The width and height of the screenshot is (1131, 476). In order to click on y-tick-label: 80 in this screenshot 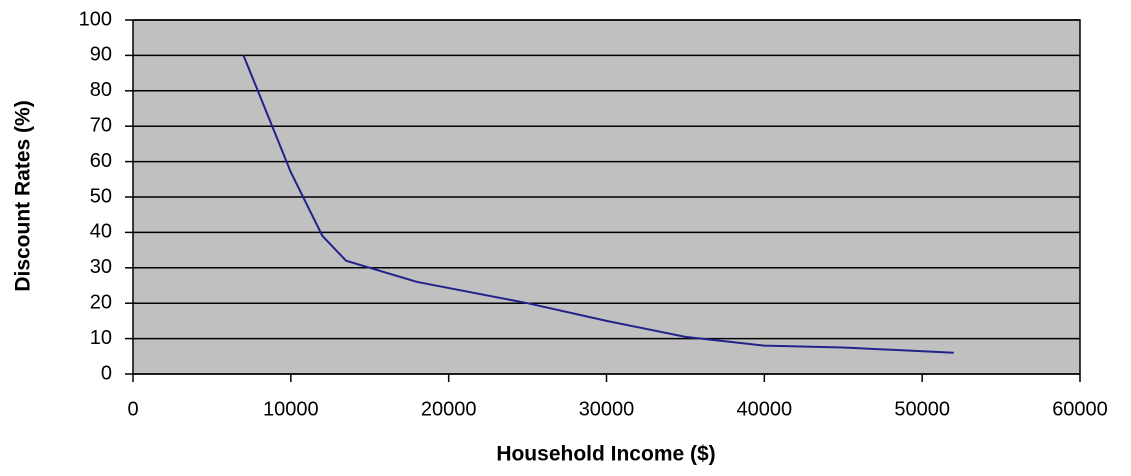, I will do `click(101, 90)`.